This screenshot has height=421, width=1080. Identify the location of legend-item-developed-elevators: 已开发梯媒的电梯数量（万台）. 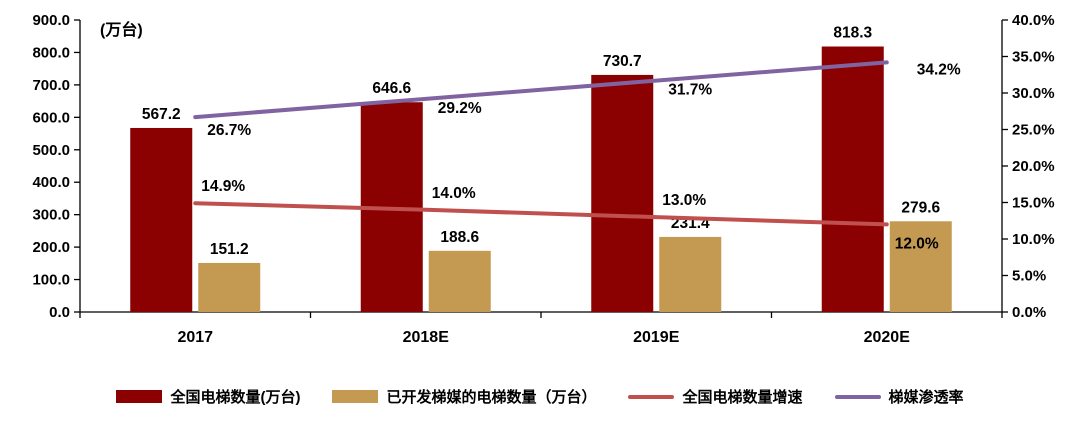
(464, 396).